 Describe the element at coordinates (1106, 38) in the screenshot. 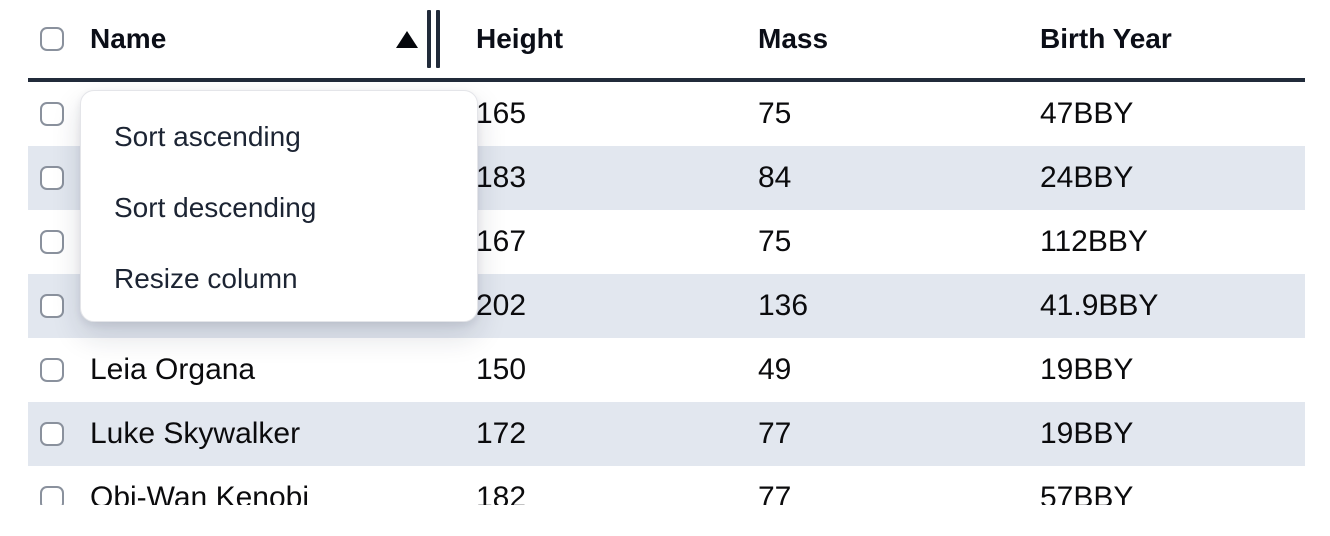

I see `column-header-birth-year: Birth Year` at that location.